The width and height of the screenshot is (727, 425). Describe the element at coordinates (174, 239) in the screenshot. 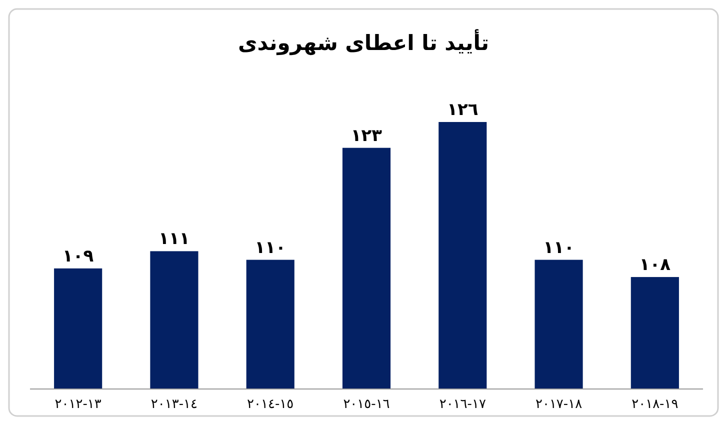

I see `data-label: ١١١` at that location.